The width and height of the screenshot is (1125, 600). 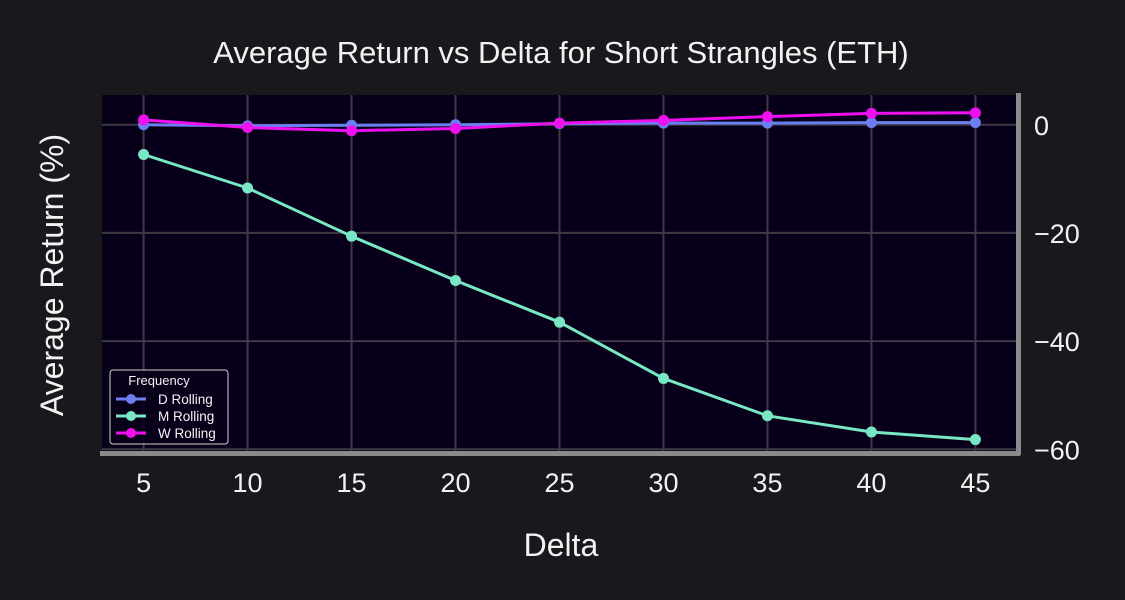 What do you see at coordinates (871, 483) in the screenshot?
I see `x-tick-label: 40` at bounding box center [871, 483].